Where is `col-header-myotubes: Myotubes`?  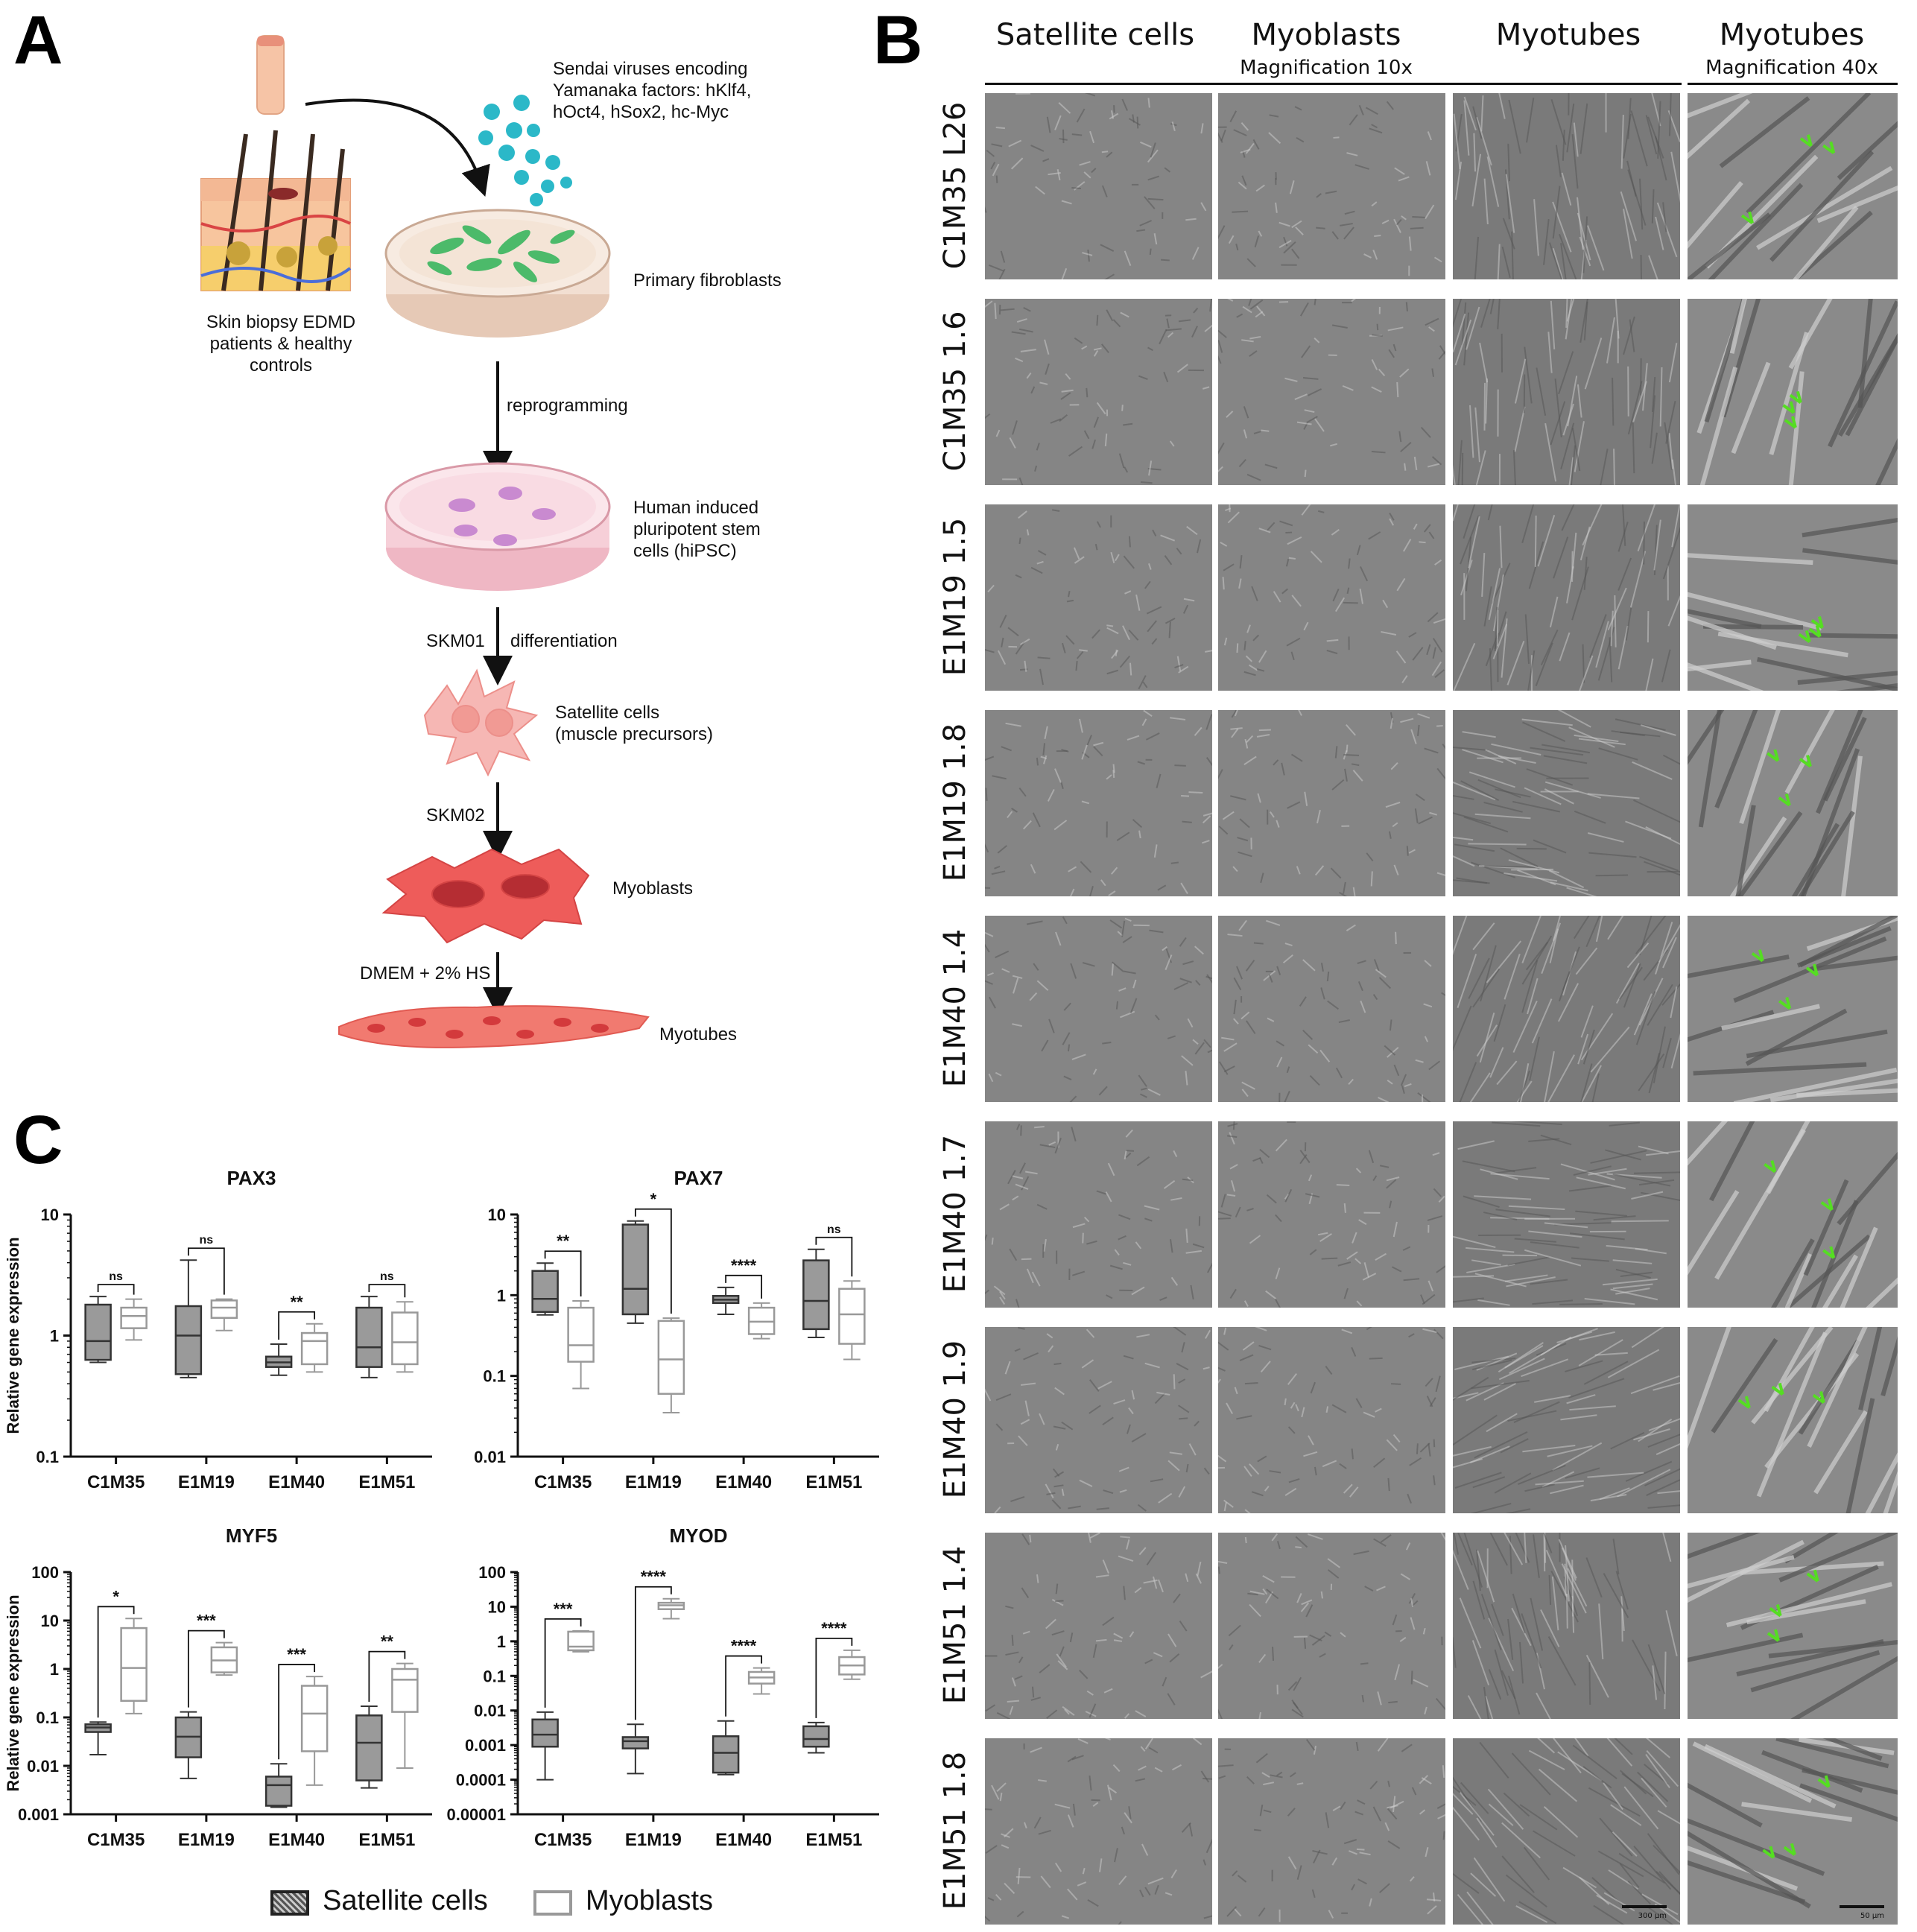 col-header-myotubes: Myotubes is located at coordinates (1568, 35).